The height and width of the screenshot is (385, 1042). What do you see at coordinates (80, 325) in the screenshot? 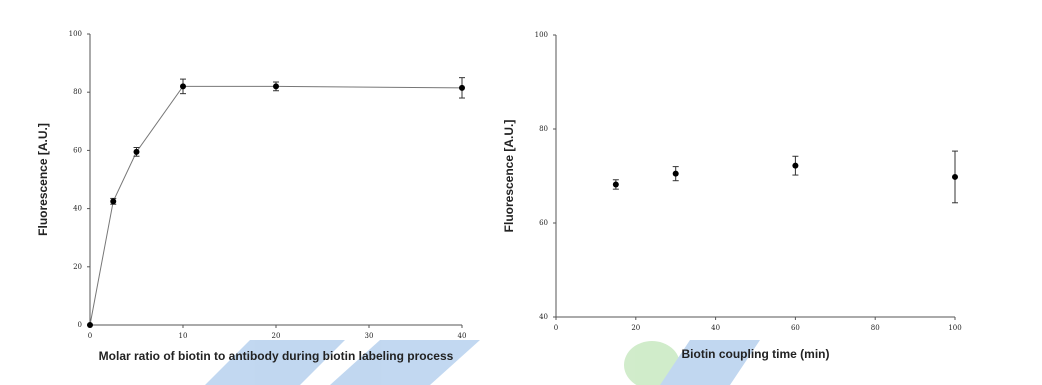
I see `y-tick-label: 0` at bounding box center [80, 325].